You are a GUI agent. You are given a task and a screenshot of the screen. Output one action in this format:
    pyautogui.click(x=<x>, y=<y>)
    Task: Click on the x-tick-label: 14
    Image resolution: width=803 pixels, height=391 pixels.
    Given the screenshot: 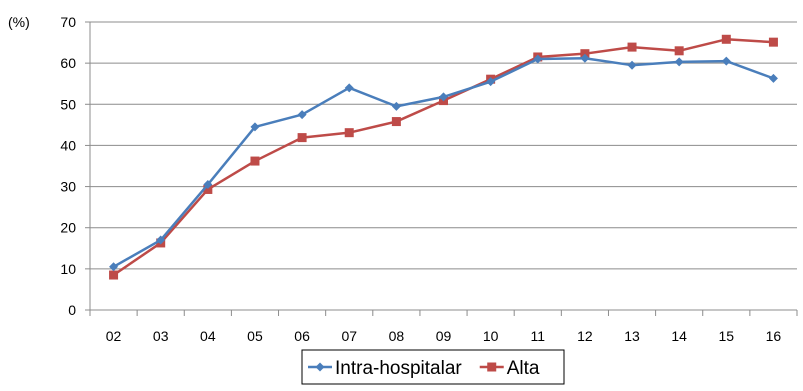 What is the action you would take?
    pyautogui.click(x=679, y=336)
    